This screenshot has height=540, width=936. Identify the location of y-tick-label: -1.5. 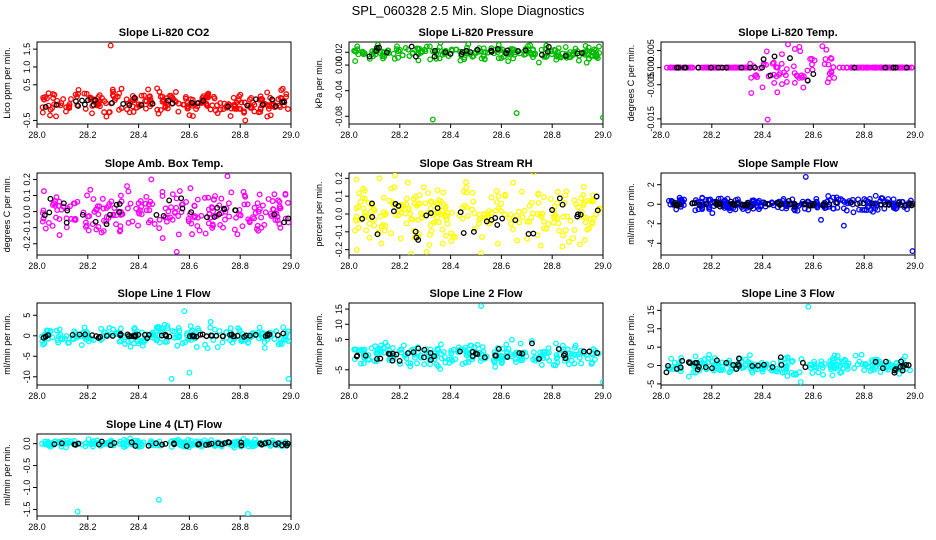
(27, 510).